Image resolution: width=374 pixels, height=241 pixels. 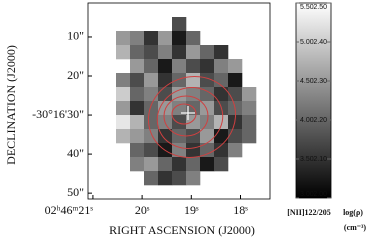 I want to click on colorbar2-tick-label: 5.00, so click(x=307, y=42).